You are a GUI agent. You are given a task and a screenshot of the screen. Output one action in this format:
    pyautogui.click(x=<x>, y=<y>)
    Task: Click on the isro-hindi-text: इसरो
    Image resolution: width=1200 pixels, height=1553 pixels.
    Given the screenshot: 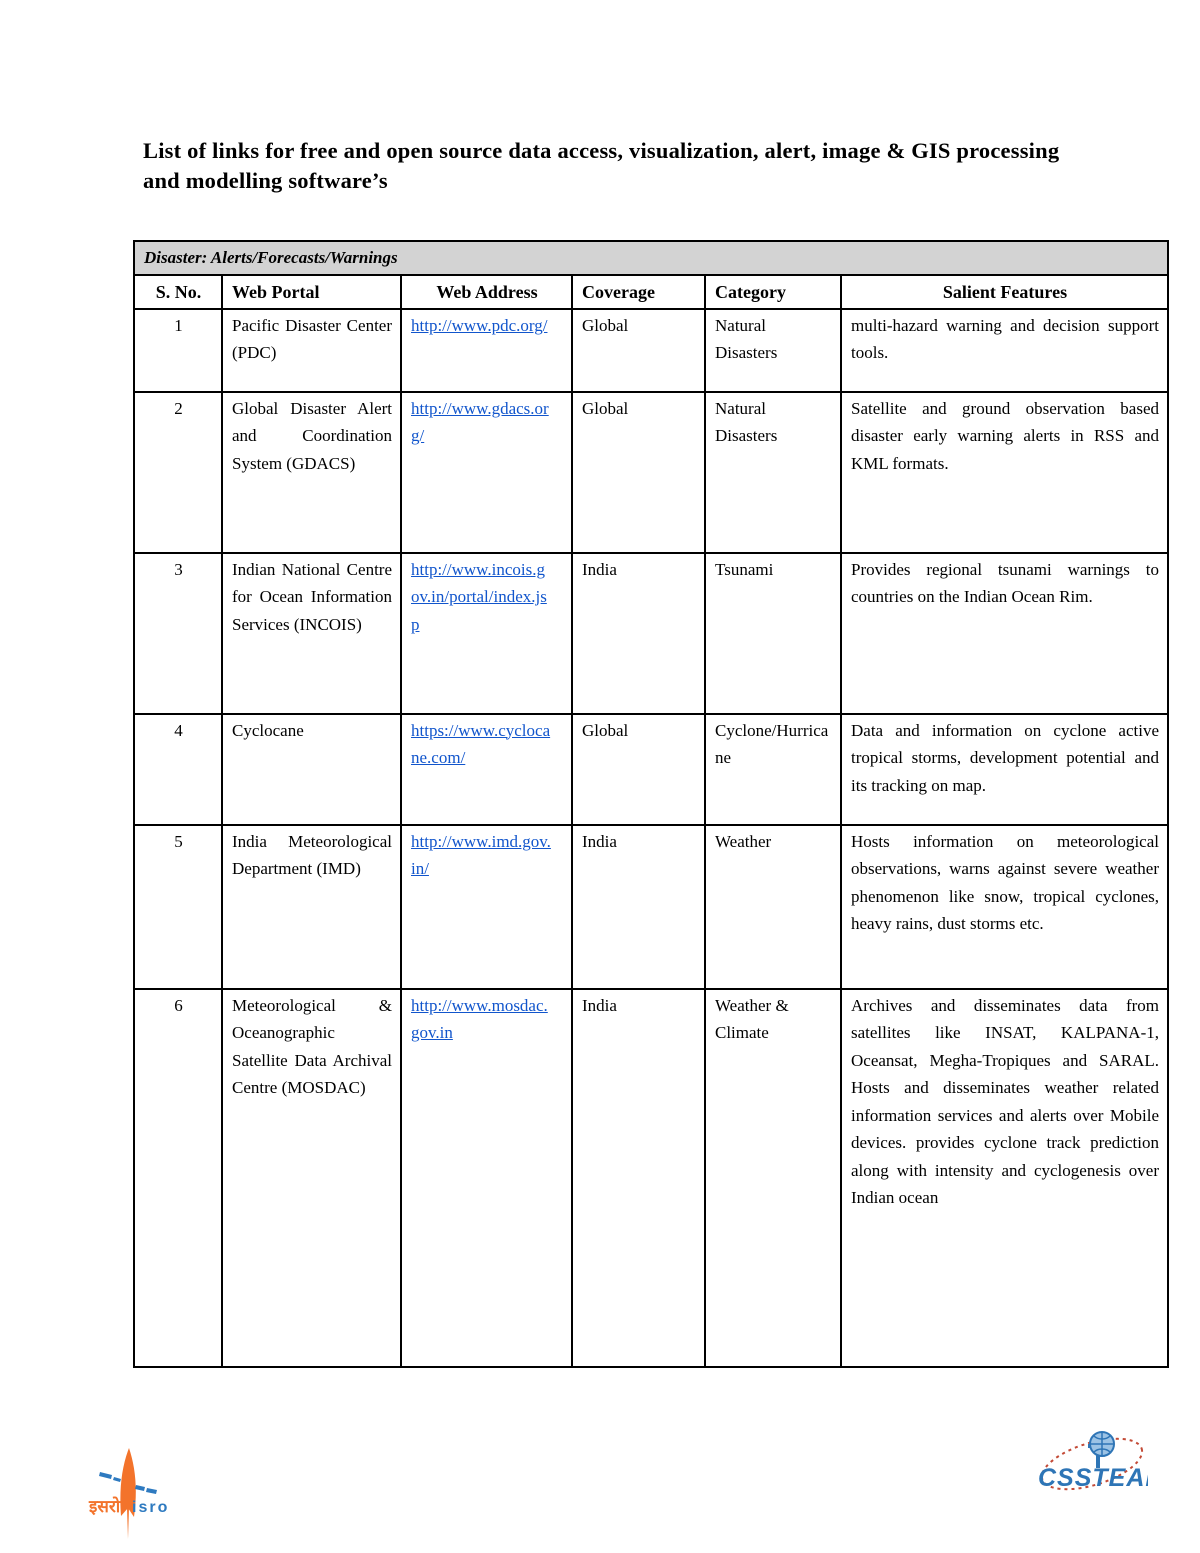 What is the action you would take?
    pyautogui.click(x=104, y=1506)
    